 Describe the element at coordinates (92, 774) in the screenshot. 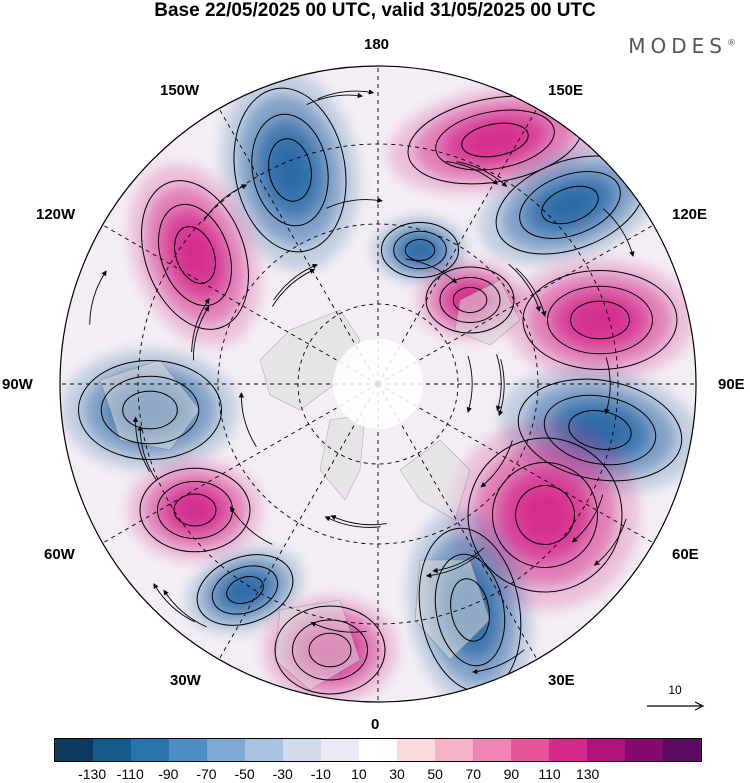

I see `colorbar-tick-label: -130` at that location.